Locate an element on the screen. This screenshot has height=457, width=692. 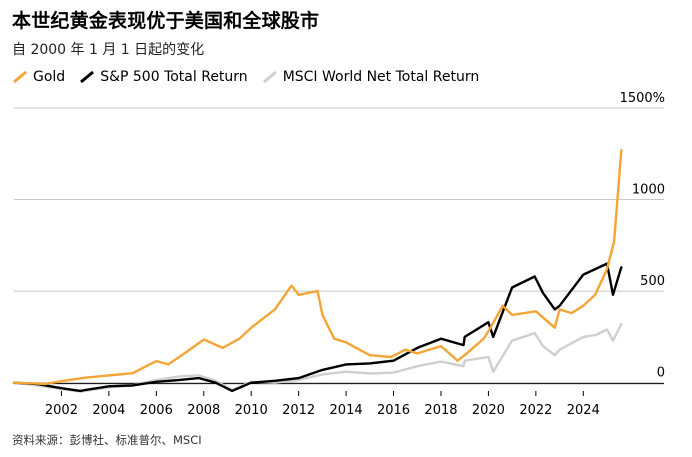
y-tick-label-0: 0 is located at coordinates (661, 373).